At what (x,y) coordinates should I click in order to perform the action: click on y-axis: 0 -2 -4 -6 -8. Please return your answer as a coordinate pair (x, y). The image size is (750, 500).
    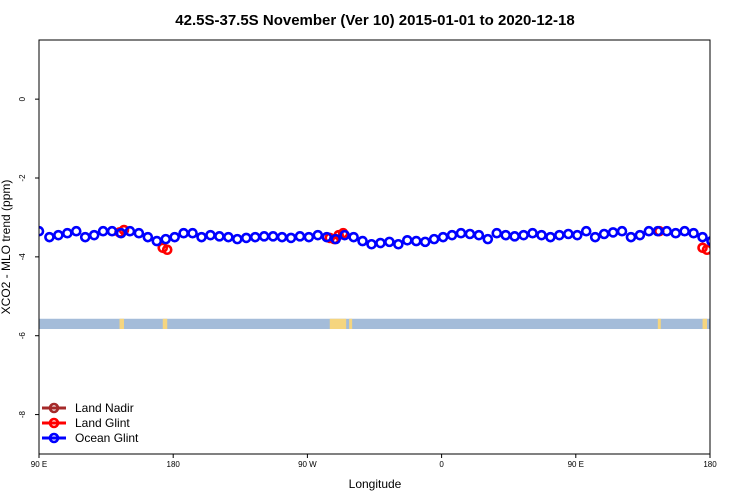
    Looking at the image, I should click on (28, 257).